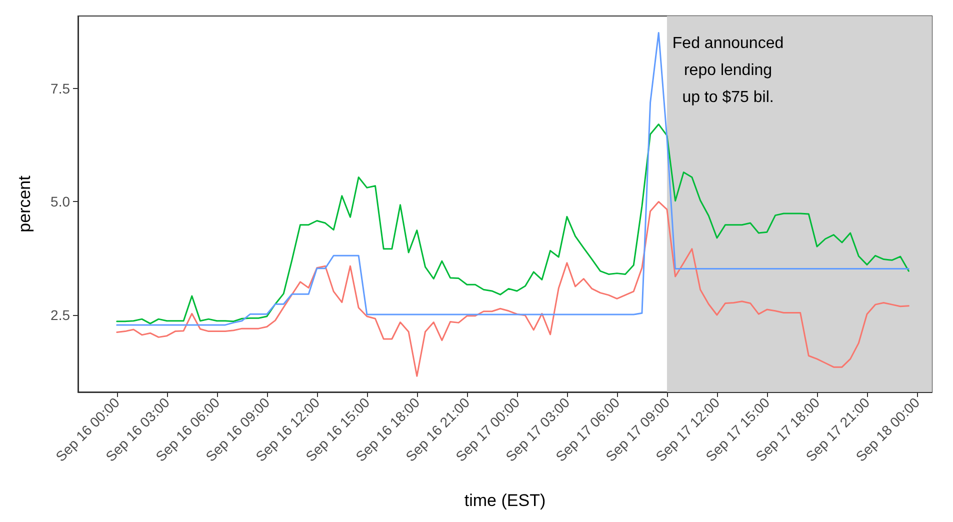  Describe the element at coordinates (60, 314) in the screenshot. I see `y-tick-label: 2.5` at that location.